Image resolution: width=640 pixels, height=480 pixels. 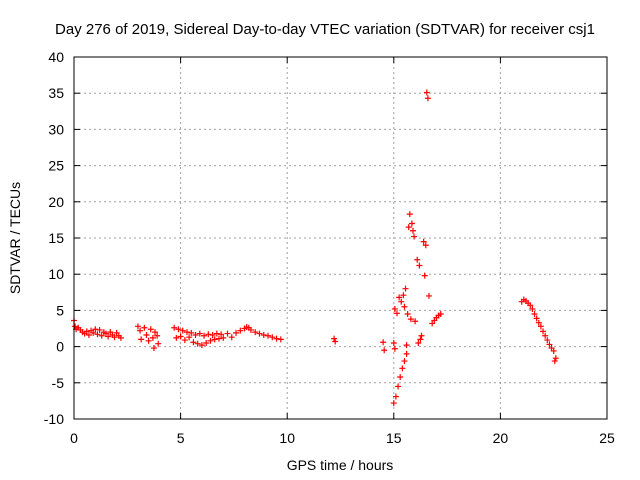 I want to click on x-tick-label: 5, so click(x=181, y=438).